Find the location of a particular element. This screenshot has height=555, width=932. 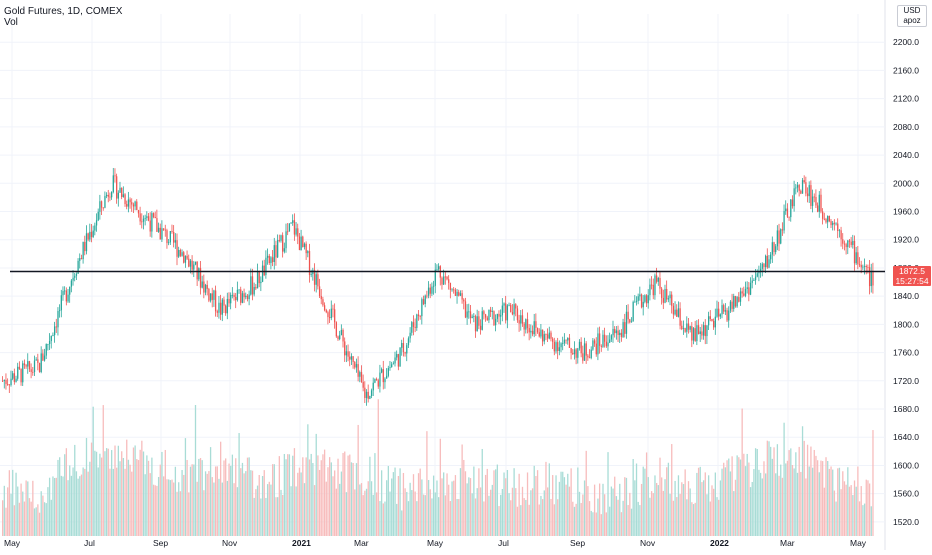

y-tick-label: 1920.0 is located at coordinates (906, 240).